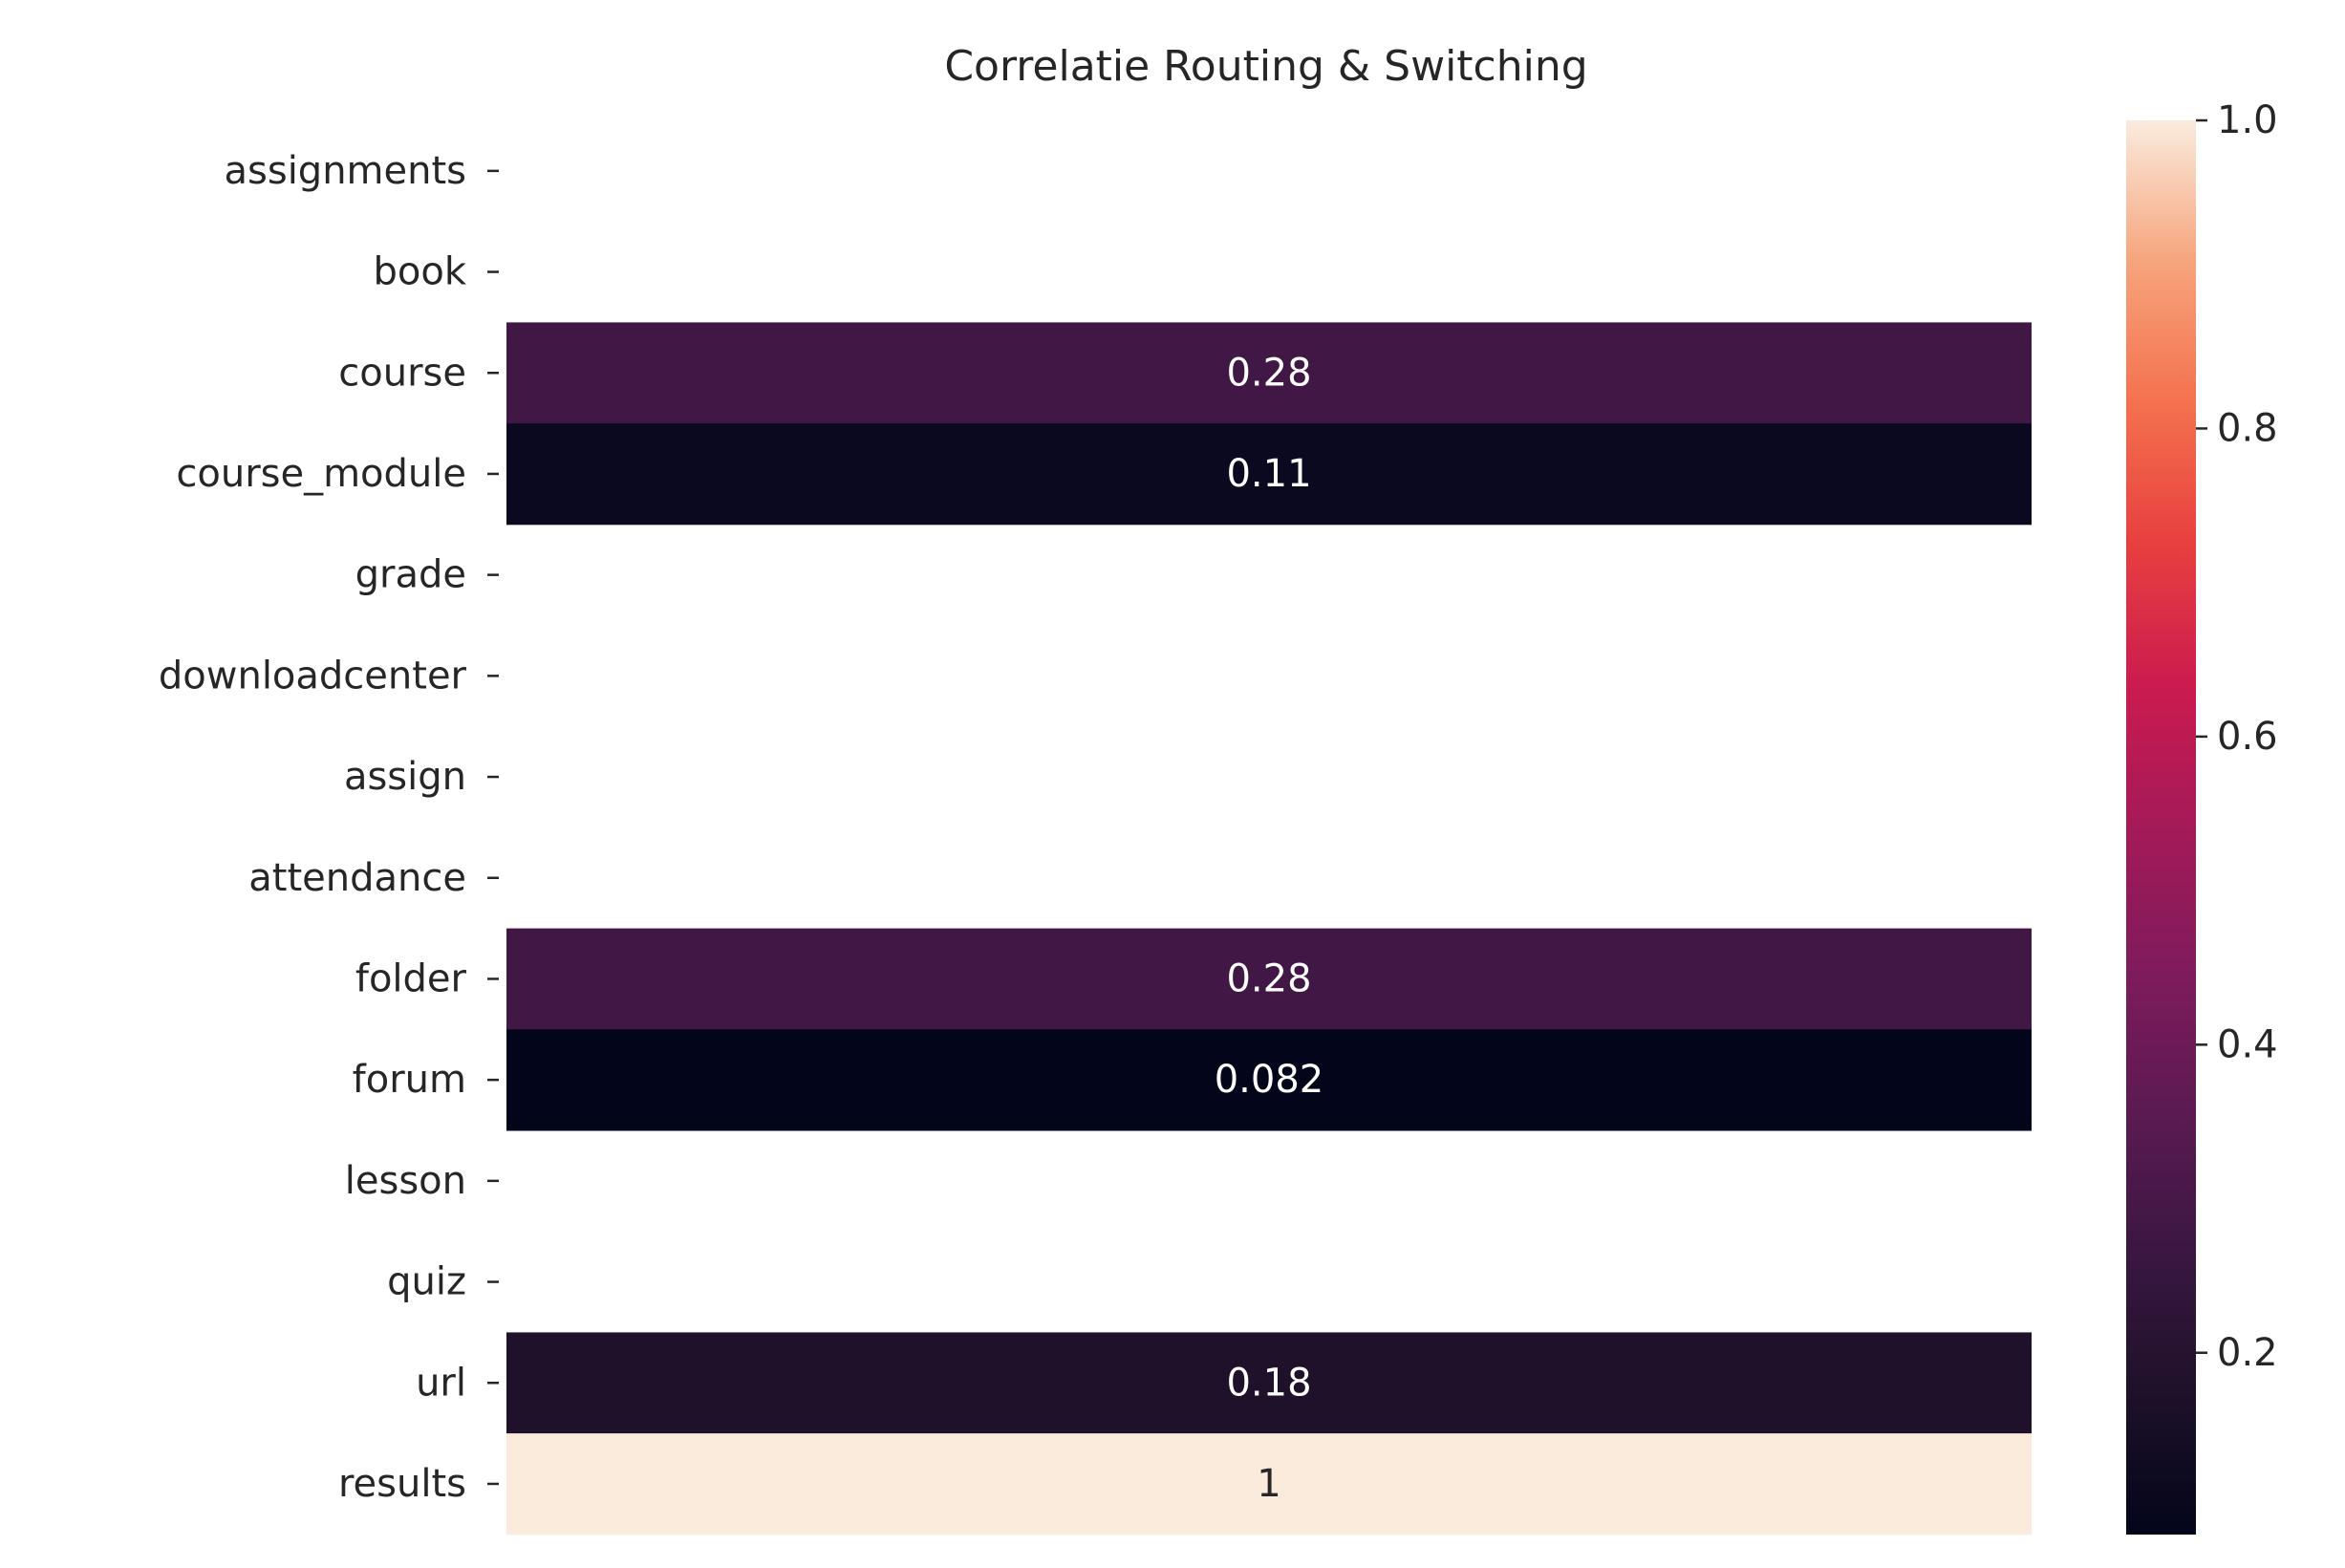  I want to click on colorbar-tick-label: 0.8, so click(2247, 428).